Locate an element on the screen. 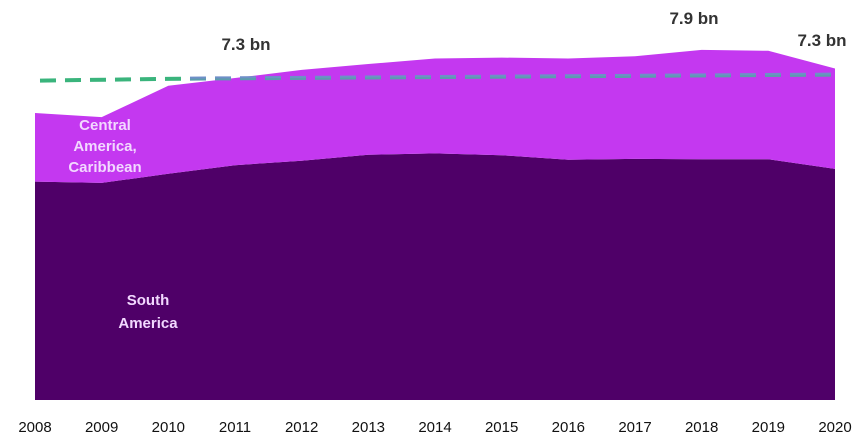  x-tick-label: 2016 is located at coordinates (568, 427).